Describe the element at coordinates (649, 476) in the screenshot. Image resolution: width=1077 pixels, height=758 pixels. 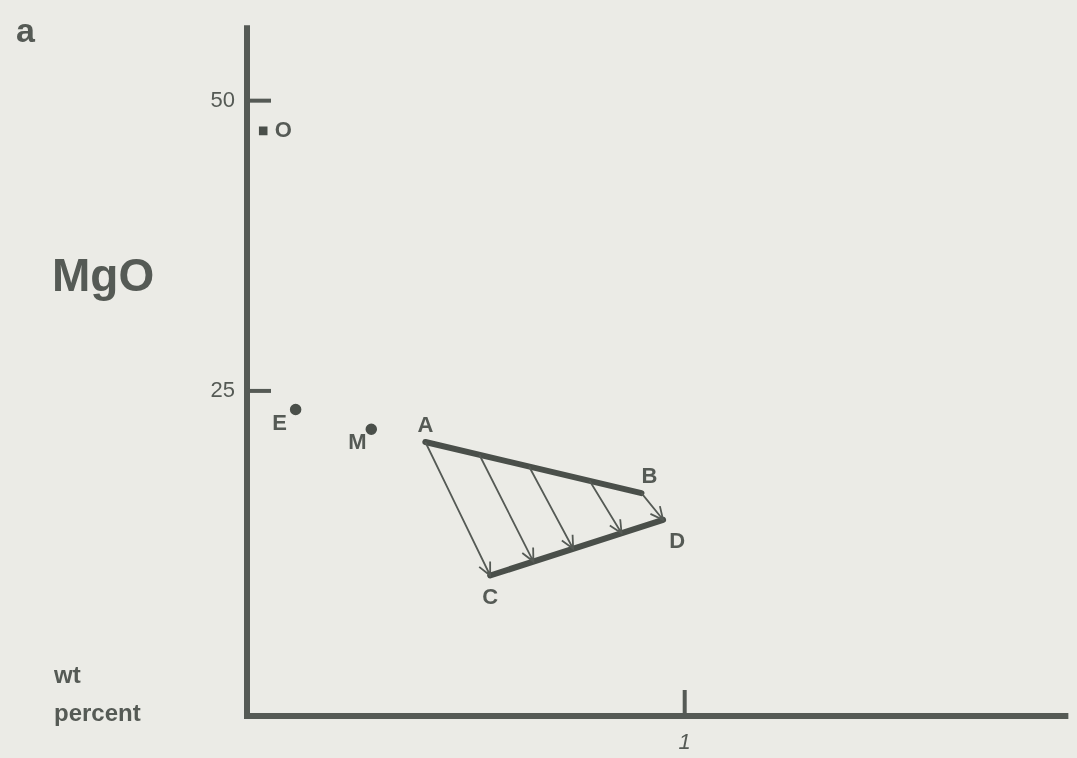
I see `annotation: B` at that location.